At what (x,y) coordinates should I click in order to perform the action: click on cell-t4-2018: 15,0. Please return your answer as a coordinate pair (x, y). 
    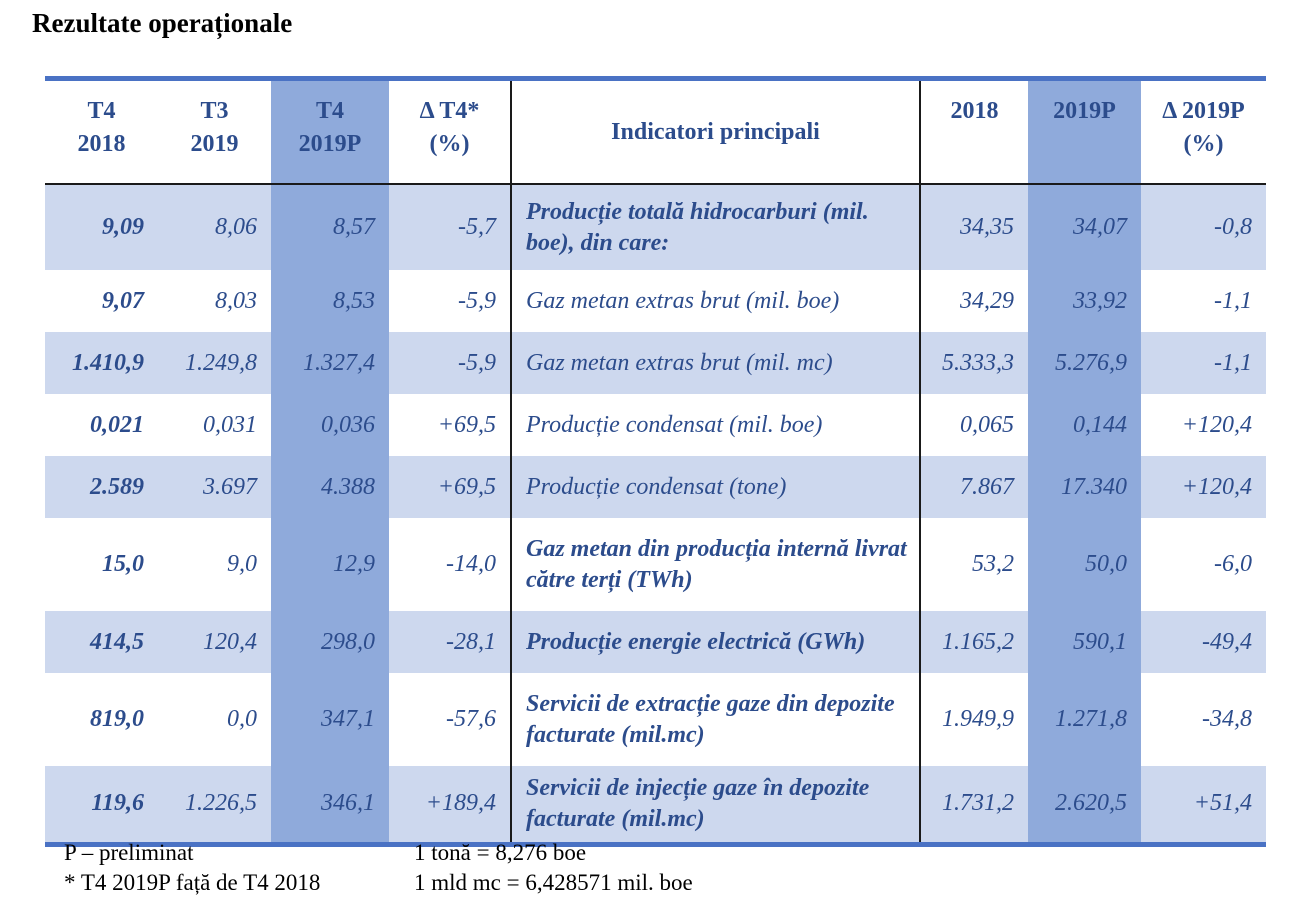
    Looking at the image, I should click on (123, 564).